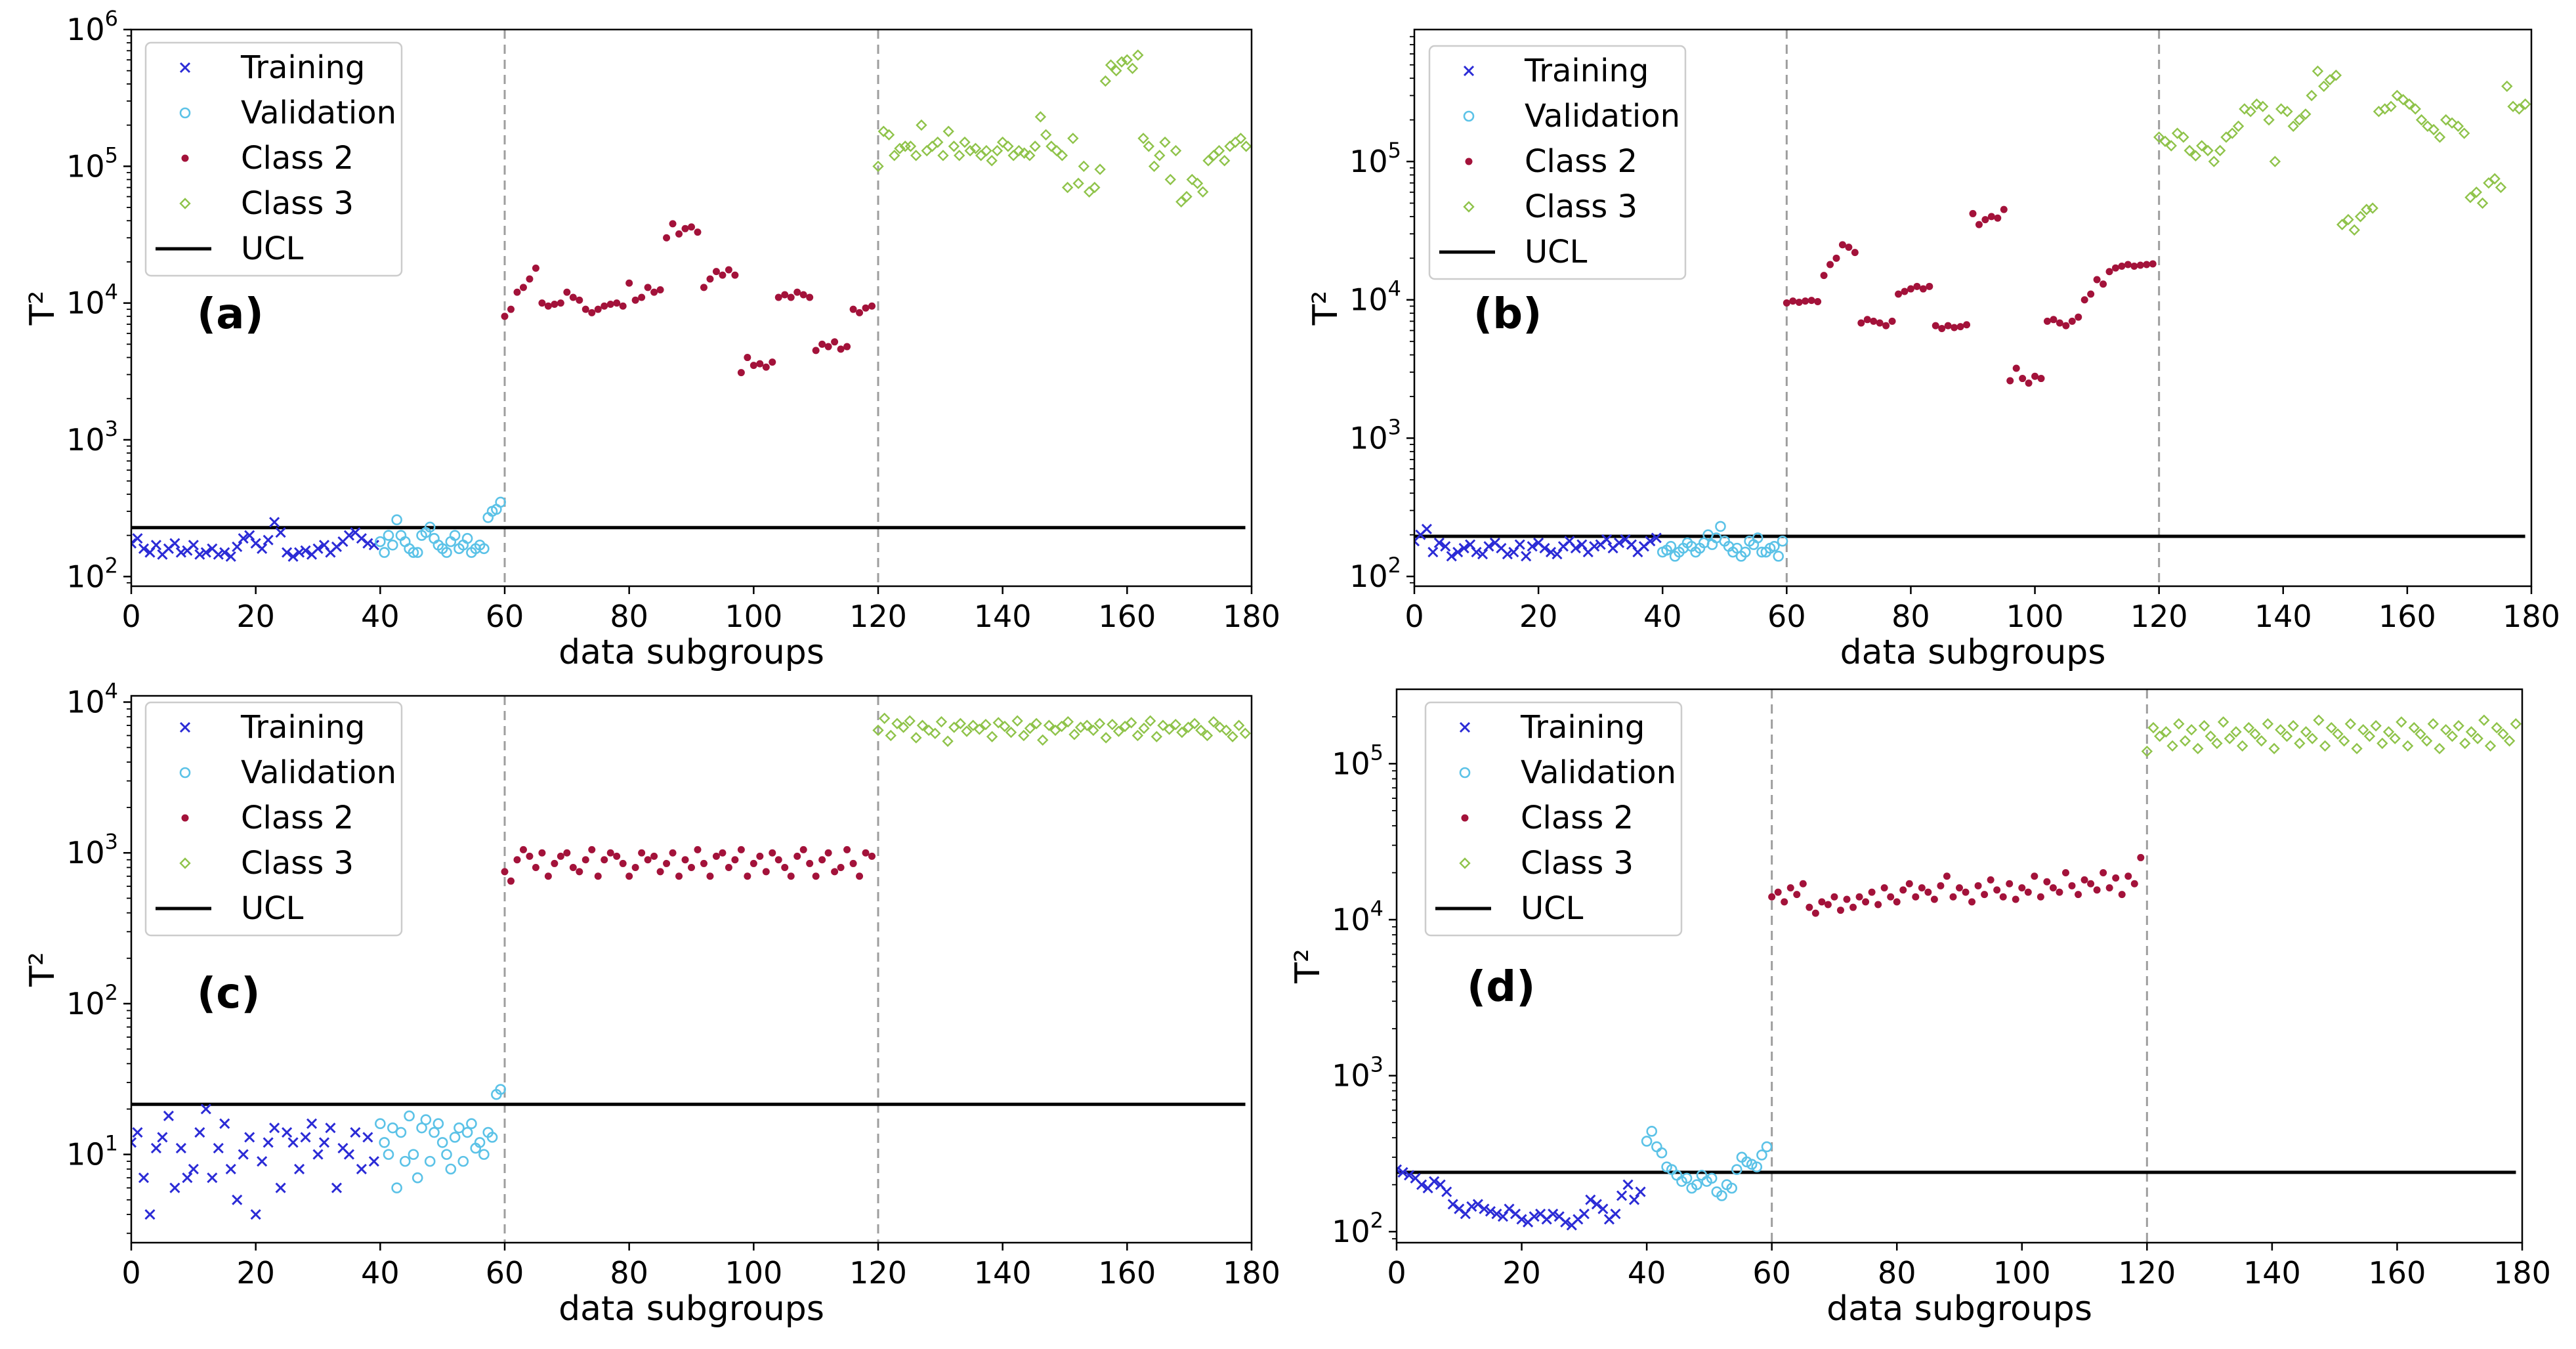 The width and height of the screenshot is (2576, 1349). What do you see at coordinates (1552, 727) in the screenshot?
I see `legend-item-training: Training` at bounding box center [1552, 727].